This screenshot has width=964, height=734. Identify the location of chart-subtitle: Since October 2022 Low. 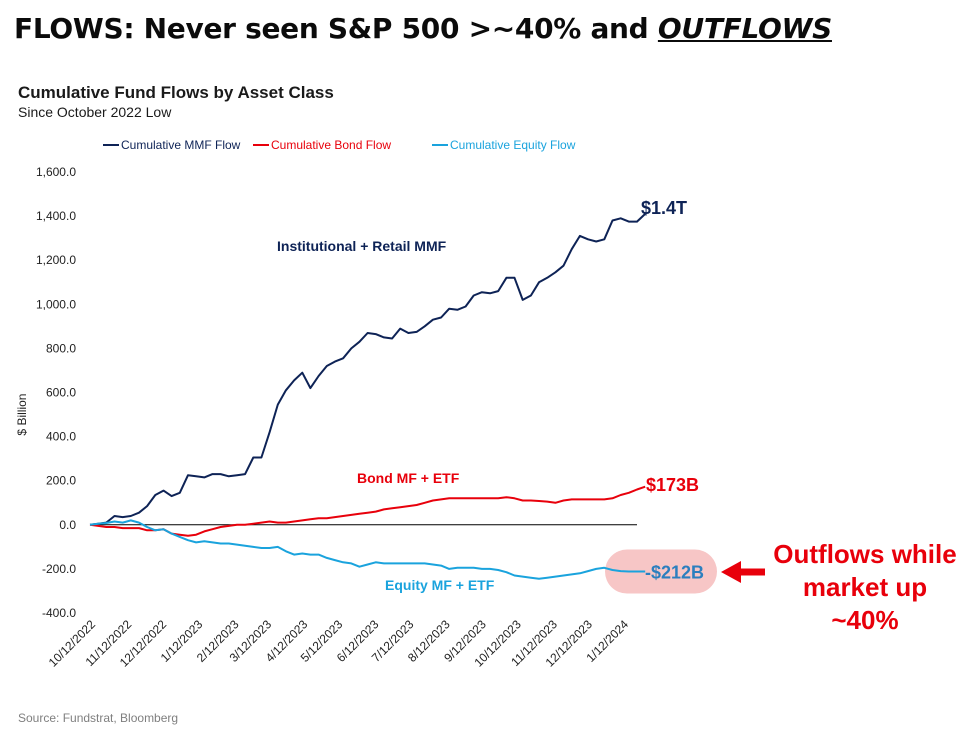
(95, 112).